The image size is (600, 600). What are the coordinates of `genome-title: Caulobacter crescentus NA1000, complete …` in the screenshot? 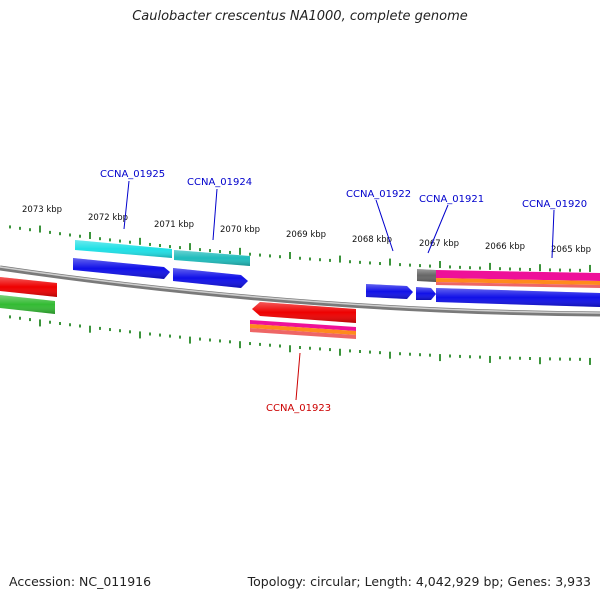 It's located at (300, 16).